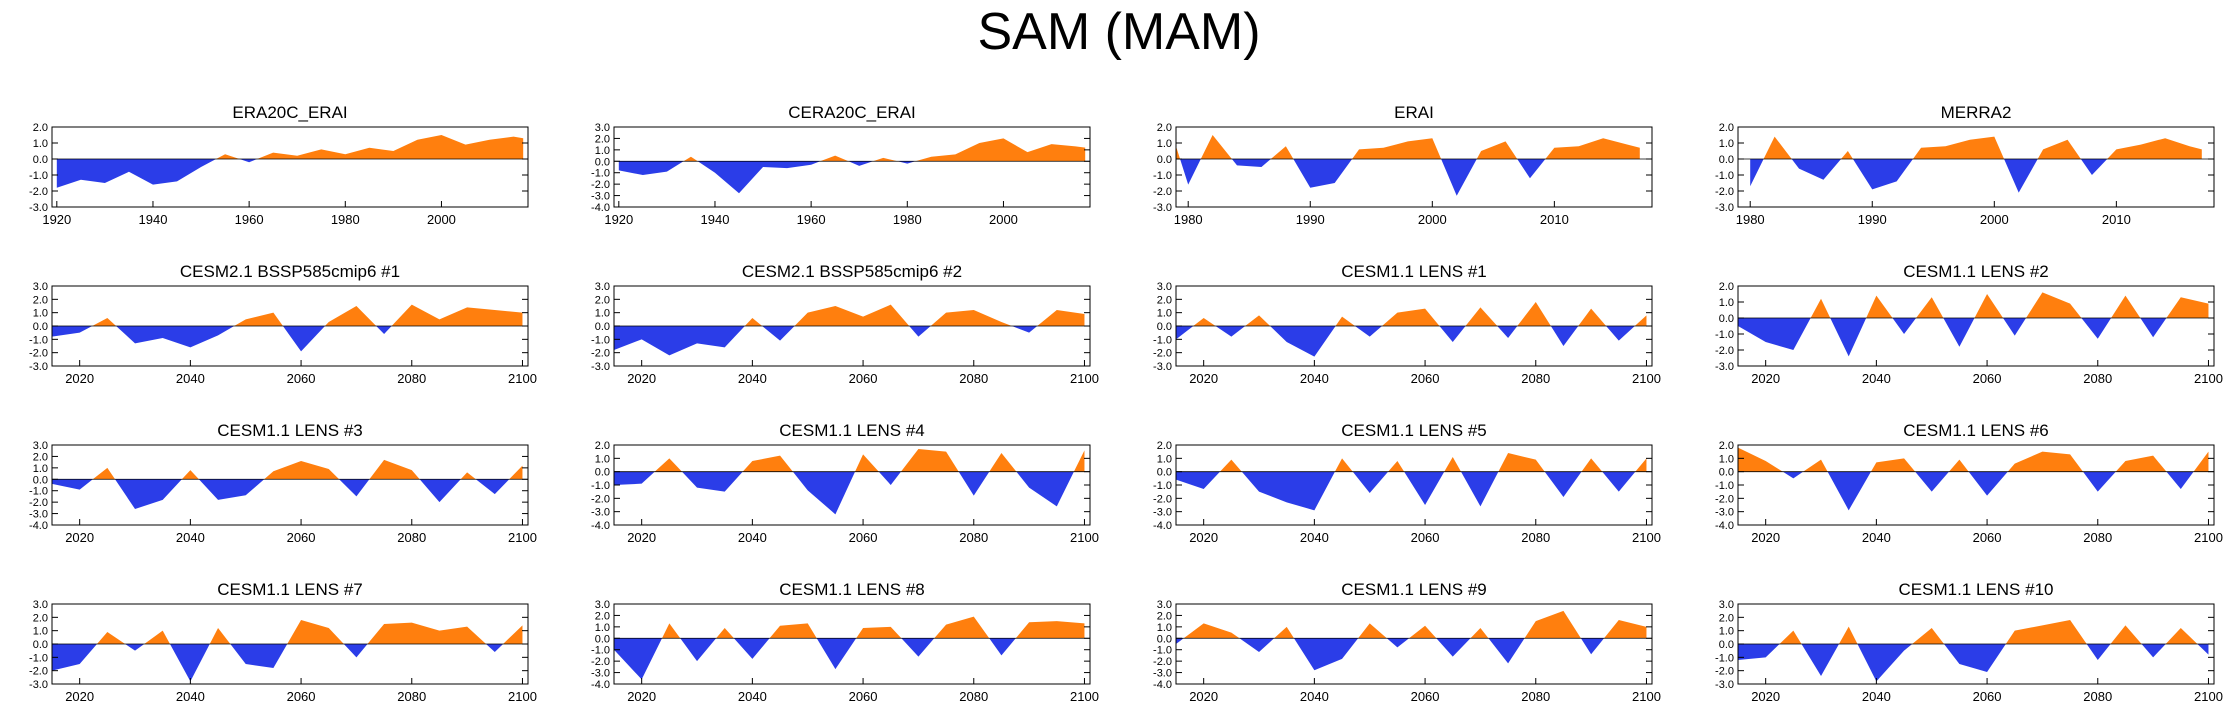 This screenshot has height=719, width=2238. What do you see at coordinates (1414, 589) in the screenshot?
I see `panel-title: CESM1.1 LENS #9` at bounding box center [1414, 589].